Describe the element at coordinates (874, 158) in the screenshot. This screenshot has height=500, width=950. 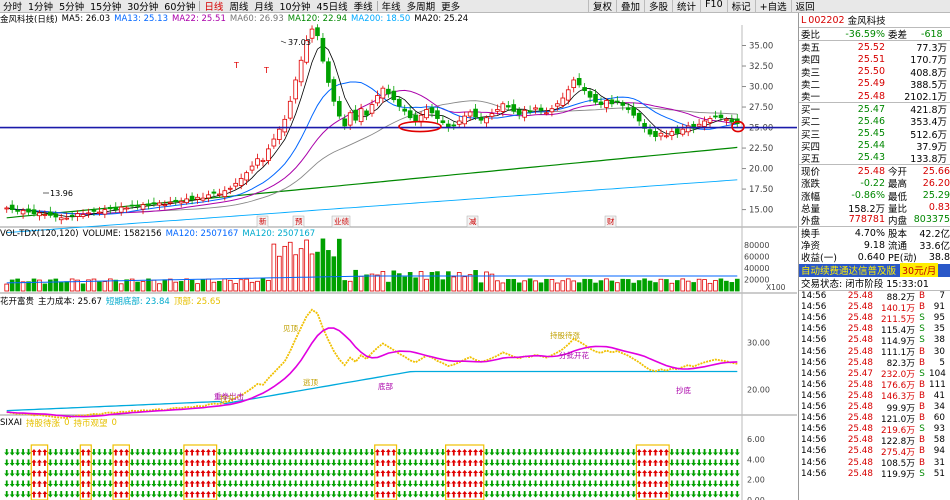
I see `bid-row: 买五 25.43 133.8万` at that location.